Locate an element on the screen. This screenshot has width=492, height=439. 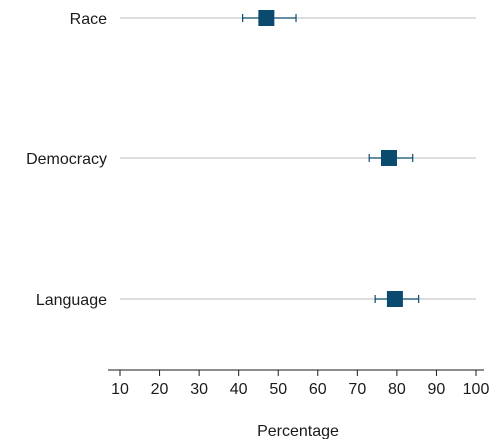
x-axis-ticks: 10 20 30 40 50 60 70 80 90 100 is located at coordinates (300, 384).